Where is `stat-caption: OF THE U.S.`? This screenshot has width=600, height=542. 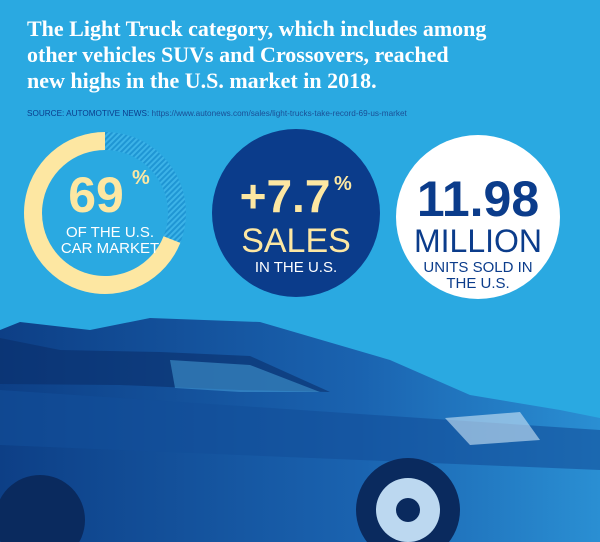 stat-caption: OF THE U.S. is located at coordinates (110, 232).